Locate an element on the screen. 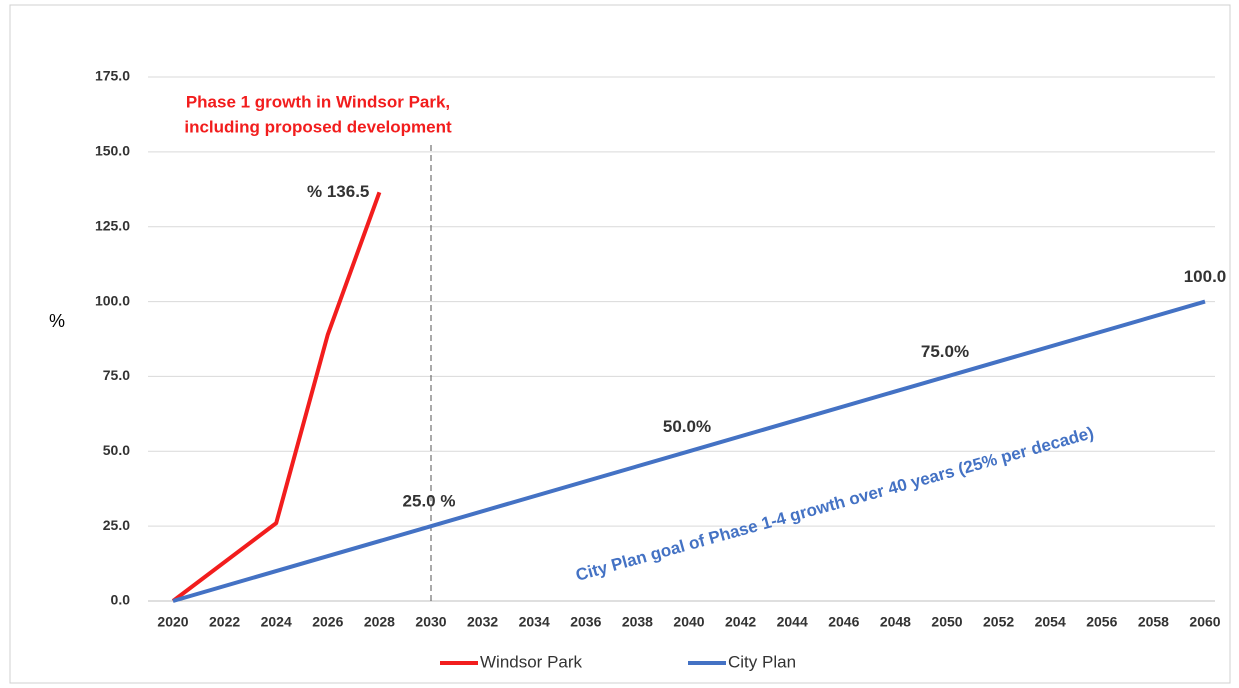 The height and width of the screenshot is (688, 1239). x-tick-label: 2054 is located at coordinates (1050, 622).